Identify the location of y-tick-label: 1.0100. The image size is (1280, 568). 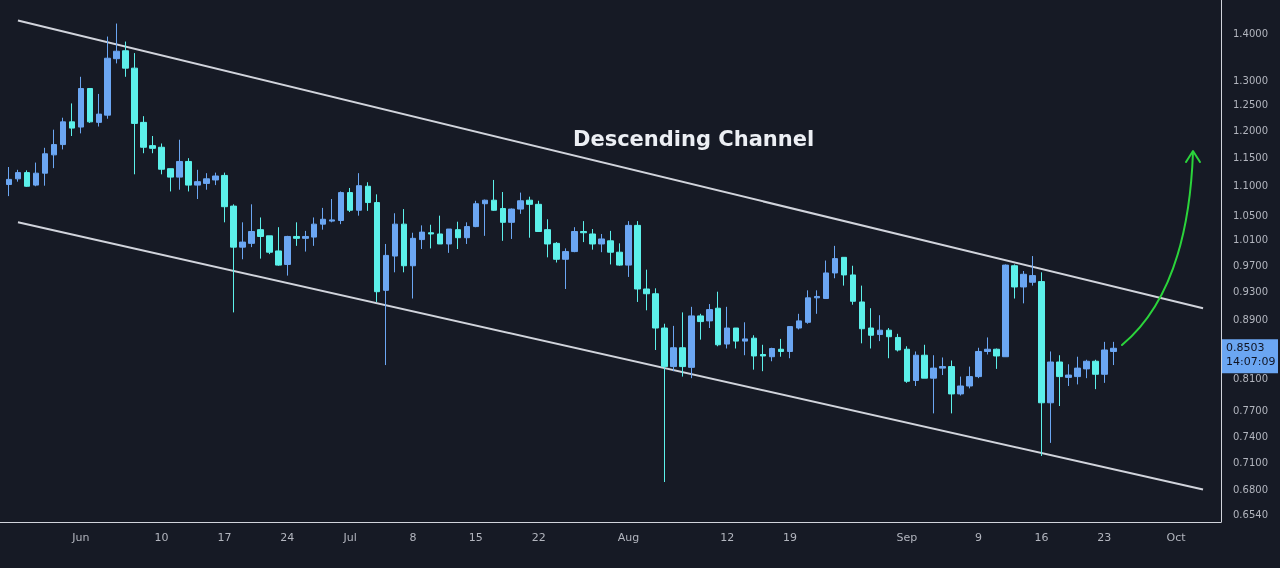
(1250, 240).